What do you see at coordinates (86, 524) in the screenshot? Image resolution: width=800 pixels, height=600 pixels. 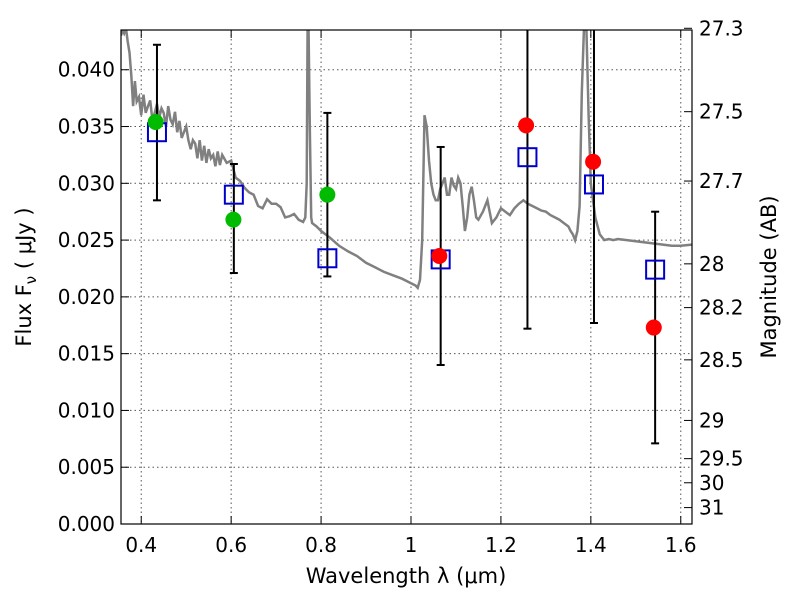 I see `y-tick-label: 0.000` at bounding box center [86, 524].